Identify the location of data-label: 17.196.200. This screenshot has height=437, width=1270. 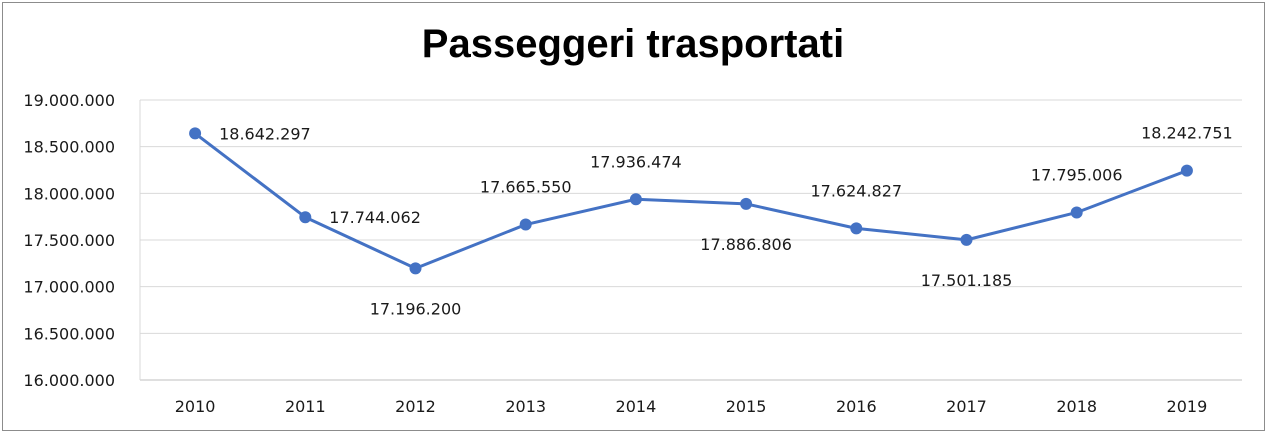
(416, 308).